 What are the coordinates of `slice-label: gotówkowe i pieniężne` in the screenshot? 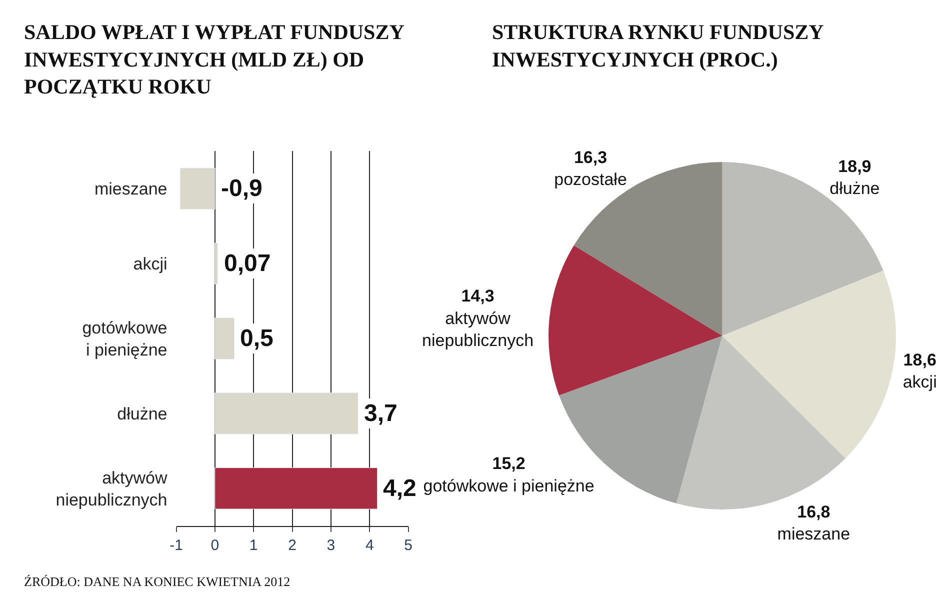 It's located at (508, 486).